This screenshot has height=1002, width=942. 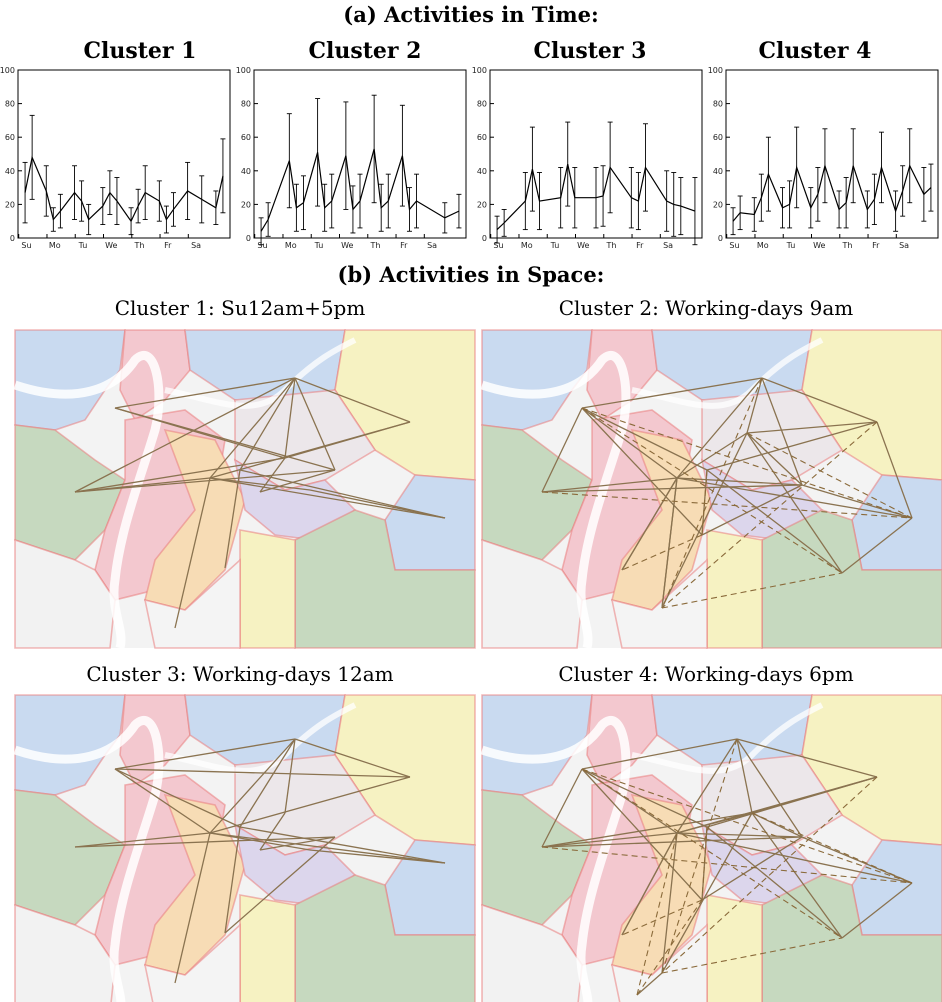 What do you see at coordinates (360, 190) in the screenshot?
I see `series-line` at bounding box center [360, 190].